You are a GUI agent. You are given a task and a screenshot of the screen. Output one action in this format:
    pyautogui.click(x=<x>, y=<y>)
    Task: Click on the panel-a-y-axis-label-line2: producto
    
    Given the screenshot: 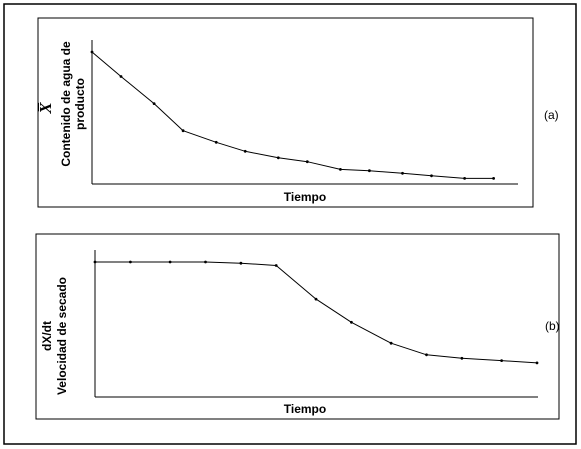 What is the action you would take?
    pyautogui.click(x=80, y=104)
    